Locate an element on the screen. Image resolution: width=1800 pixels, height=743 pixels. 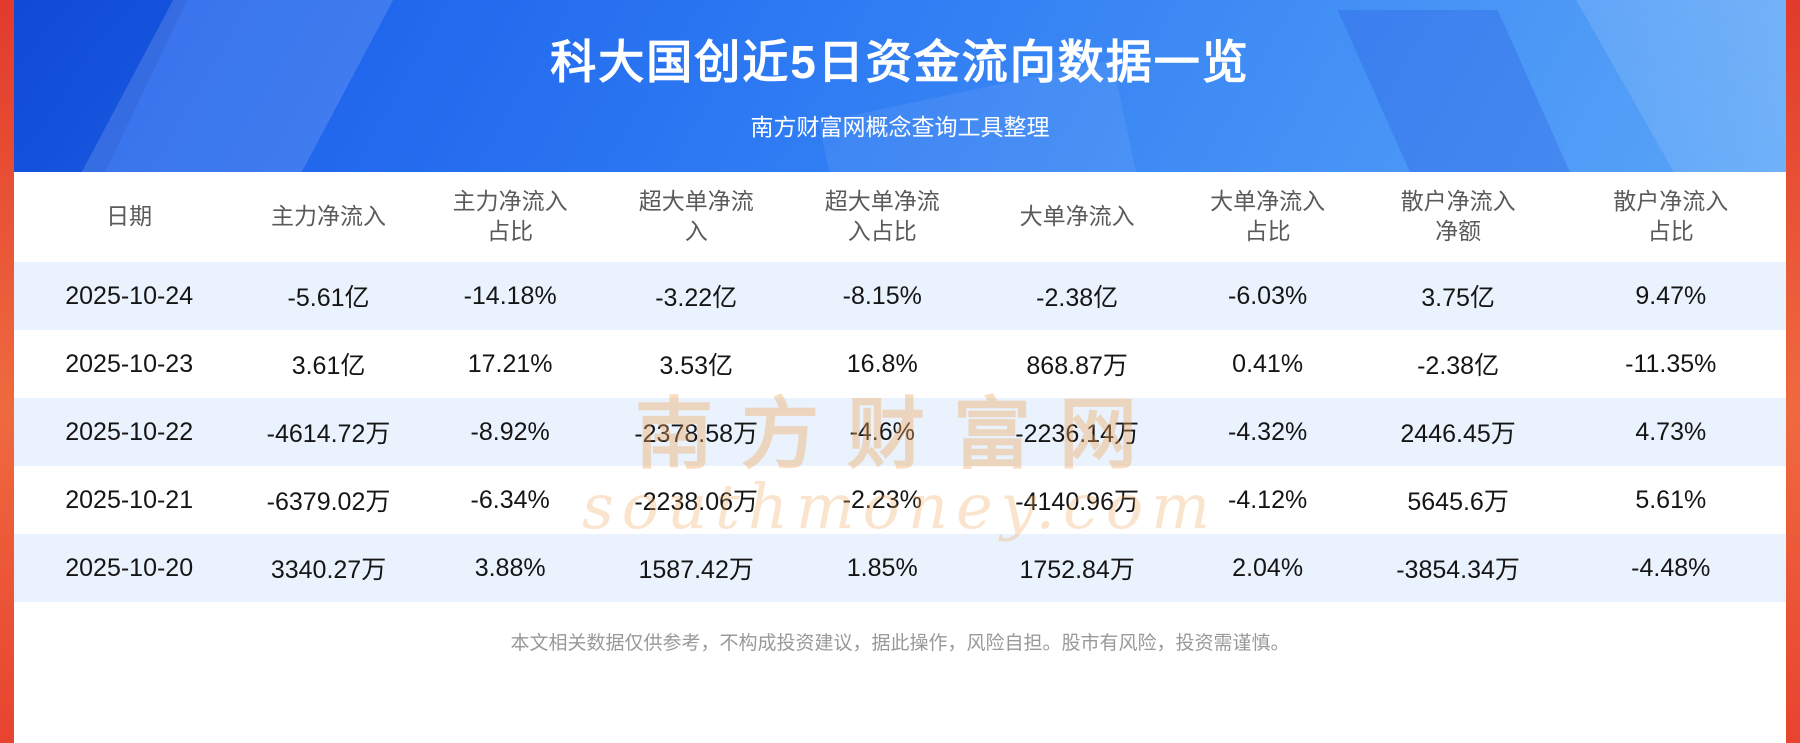
left-edge-bar is located at coordinates (7, 371).